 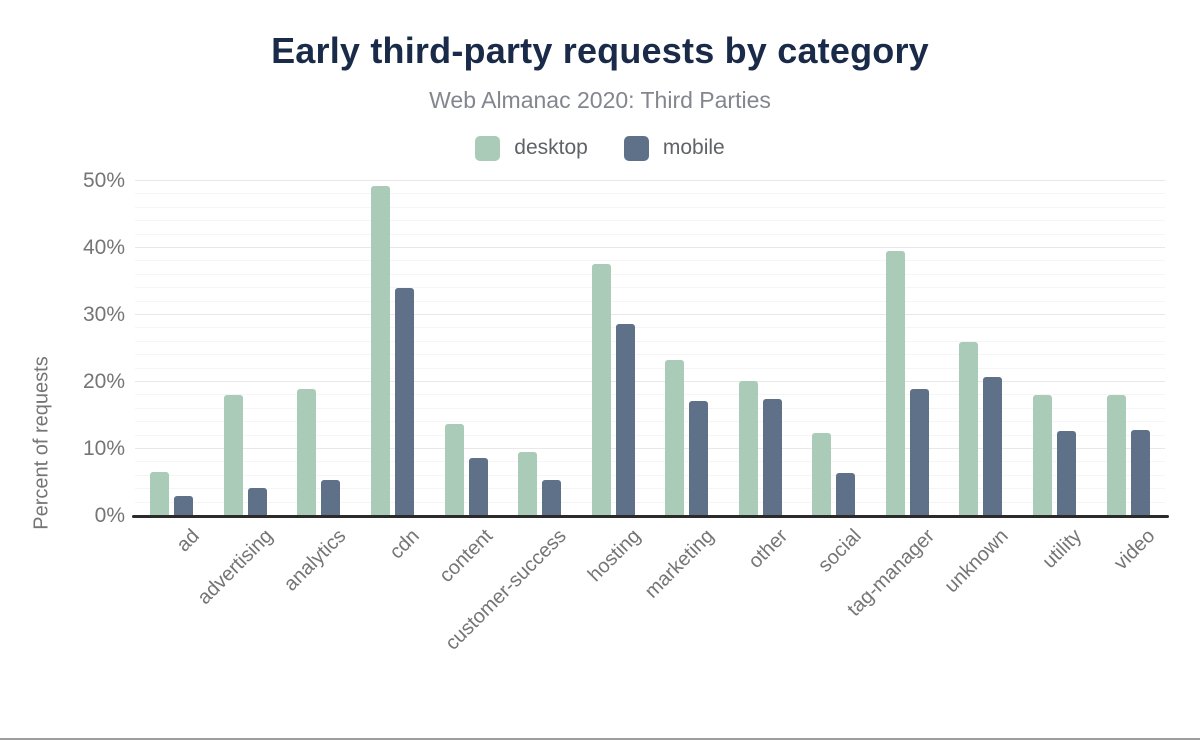 I want to click on legend-label: desktop, so click(x=551, y=147).